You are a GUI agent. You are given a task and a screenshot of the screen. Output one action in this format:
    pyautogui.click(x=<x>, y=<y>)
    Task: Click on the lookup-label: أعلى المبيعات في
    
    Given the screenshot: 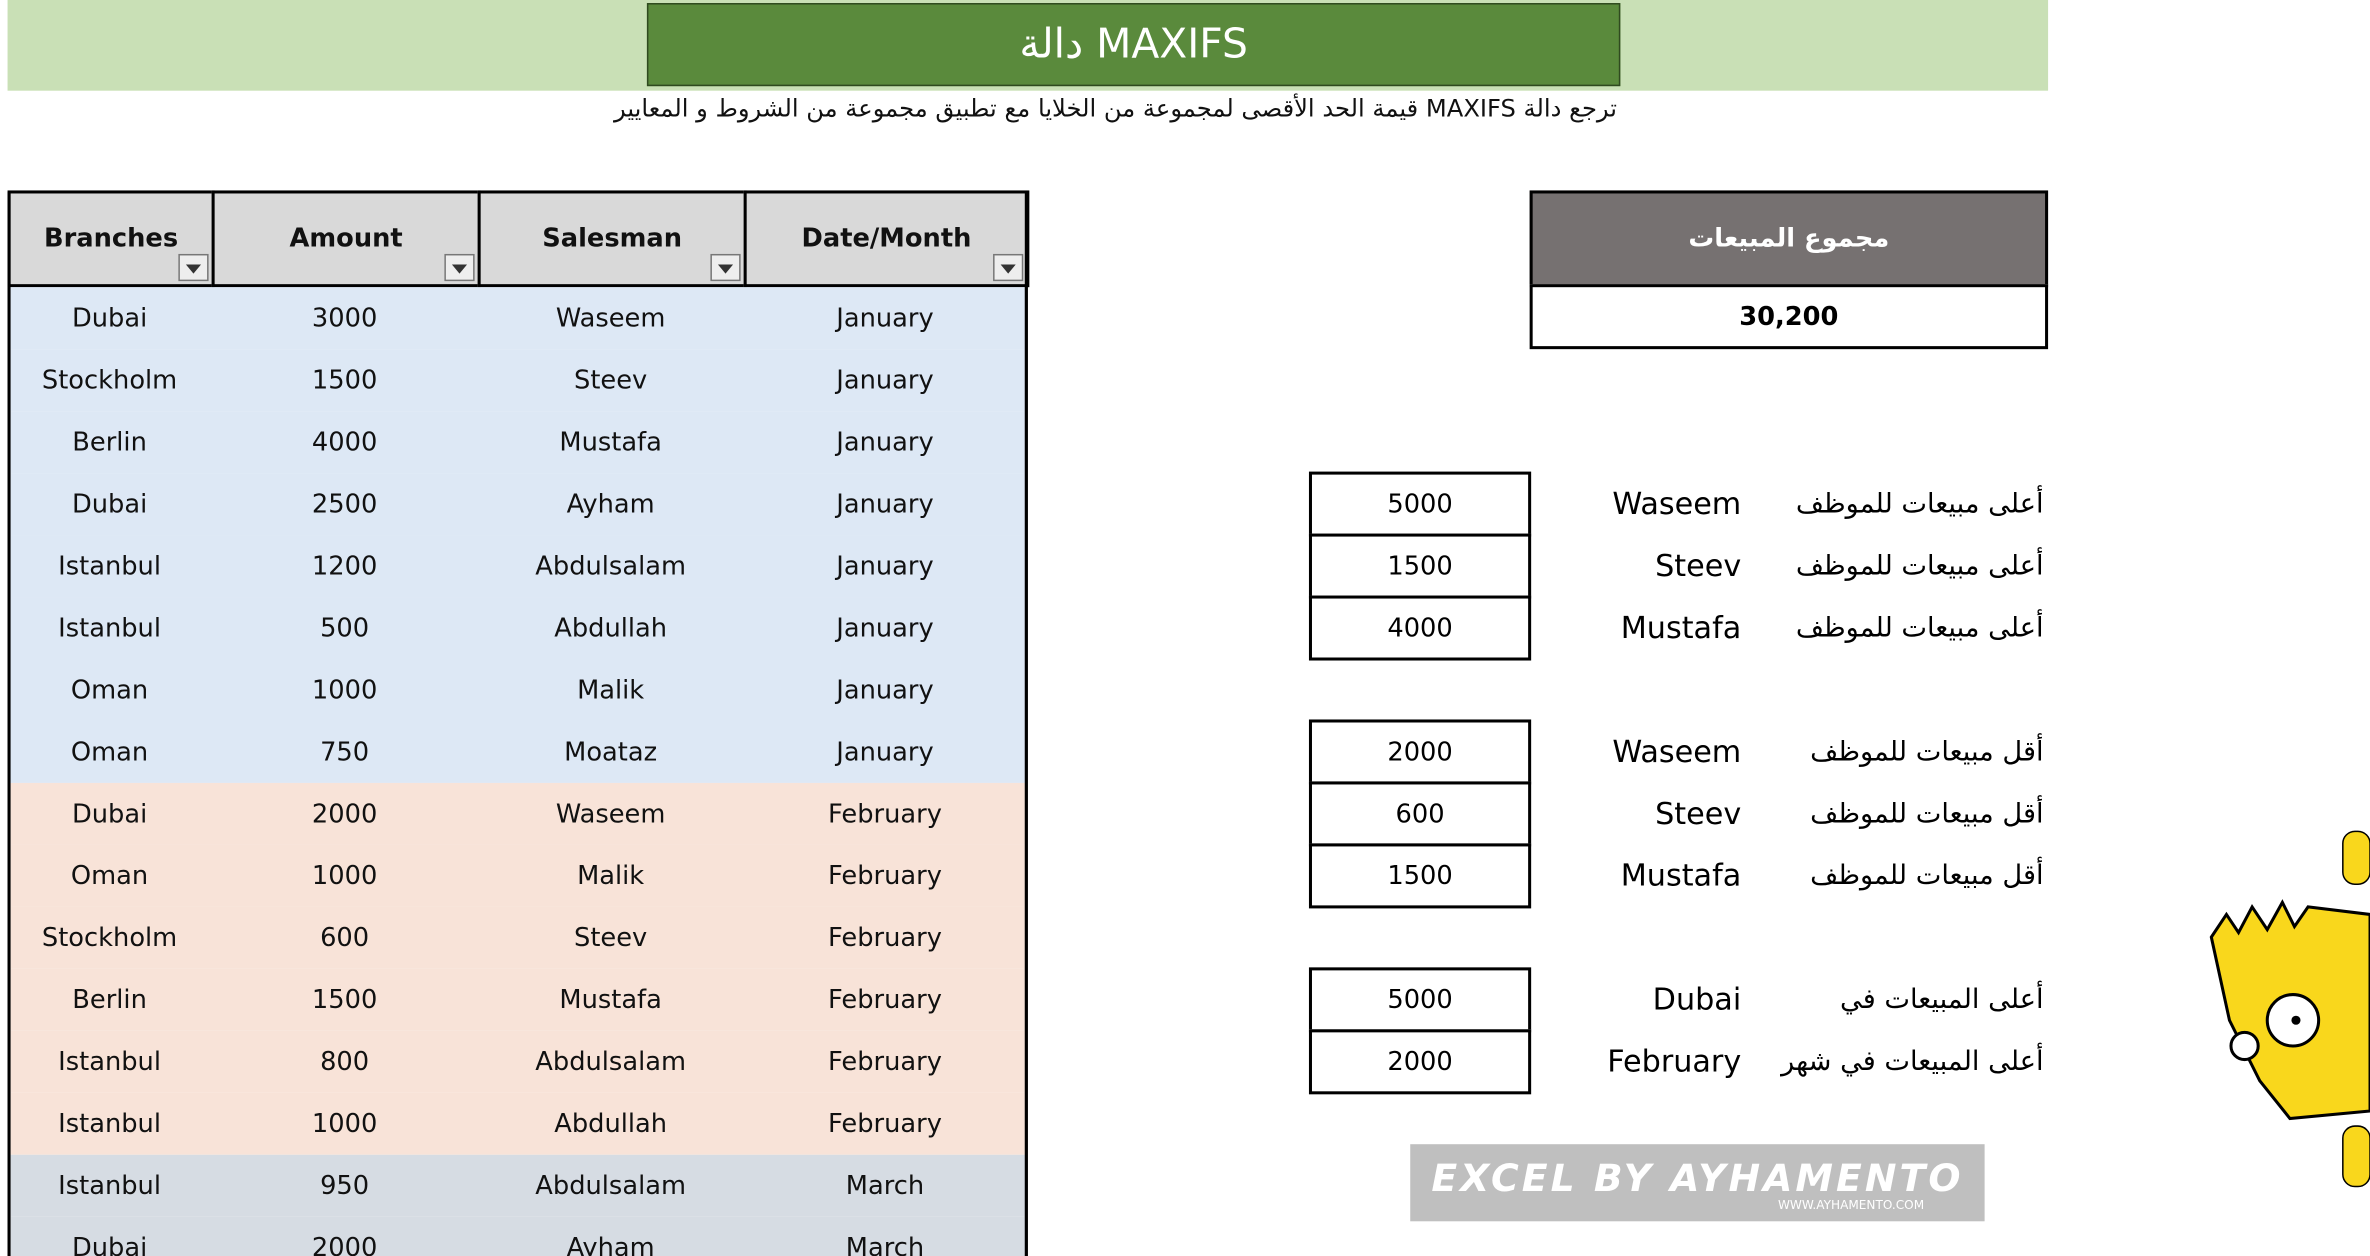 What is the action you would take?
    pyautogui.click(x=1942, y=999)
    